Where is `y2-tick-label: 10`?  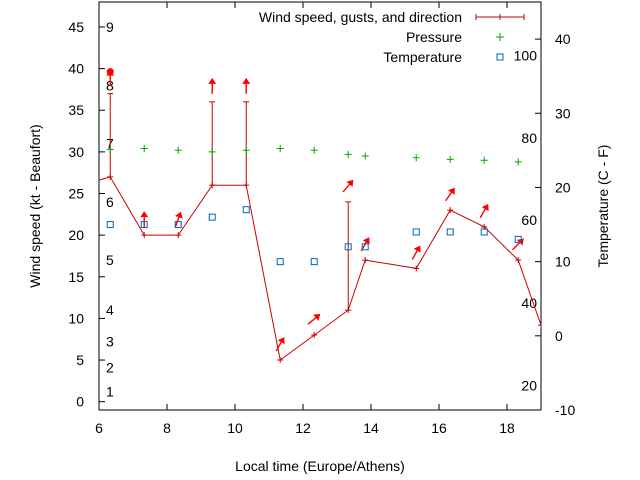
y2-tick-label: 10 is located at coordinates (563, 262).